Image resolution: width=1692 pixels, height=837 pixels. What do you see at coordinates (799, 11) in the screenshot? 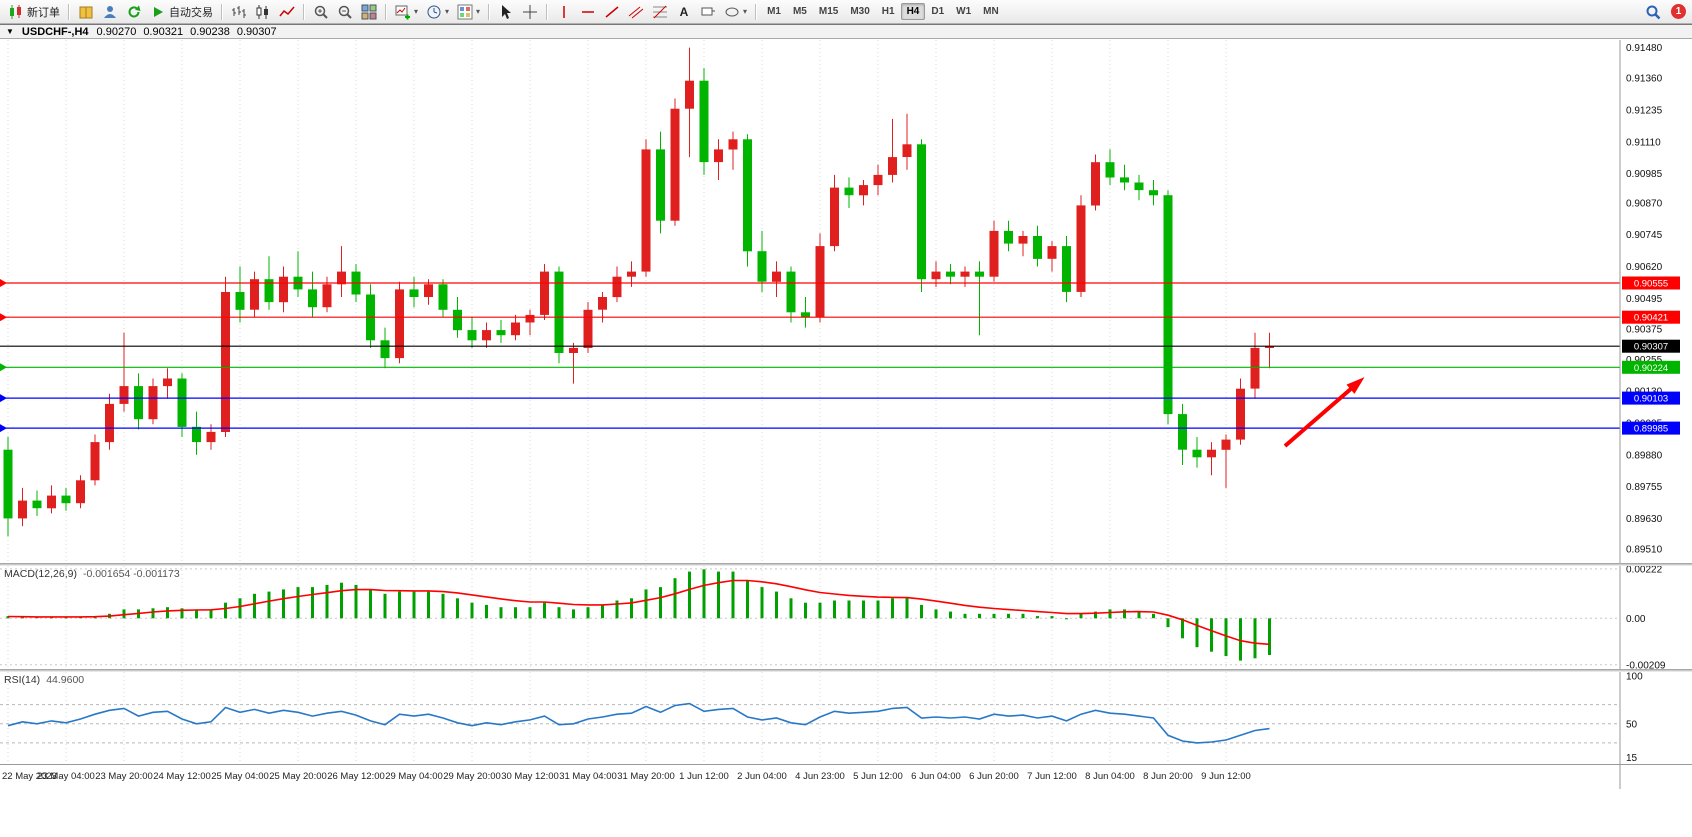
I see `timeframe-m5-button: M5` at bounding box center [799, 11].